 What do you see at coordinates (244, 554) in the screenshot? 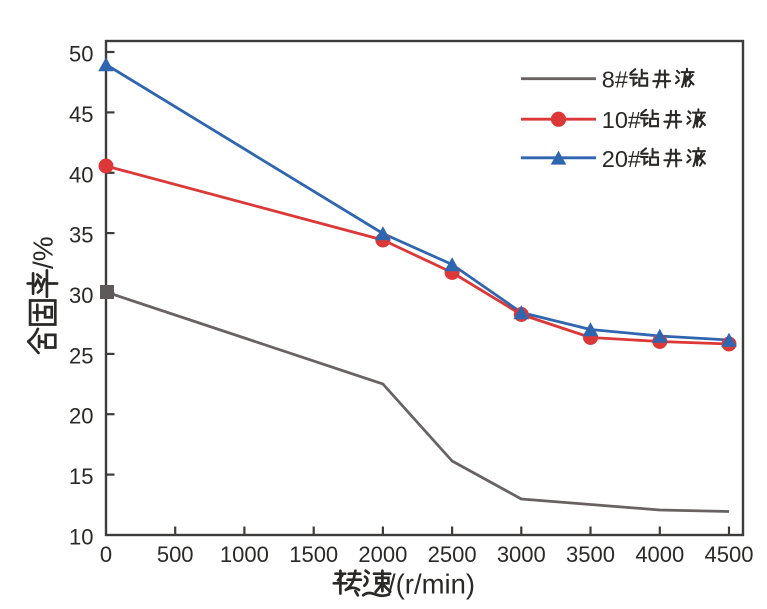
I see `svg-text: 1000` at bounding box center [244, 554].